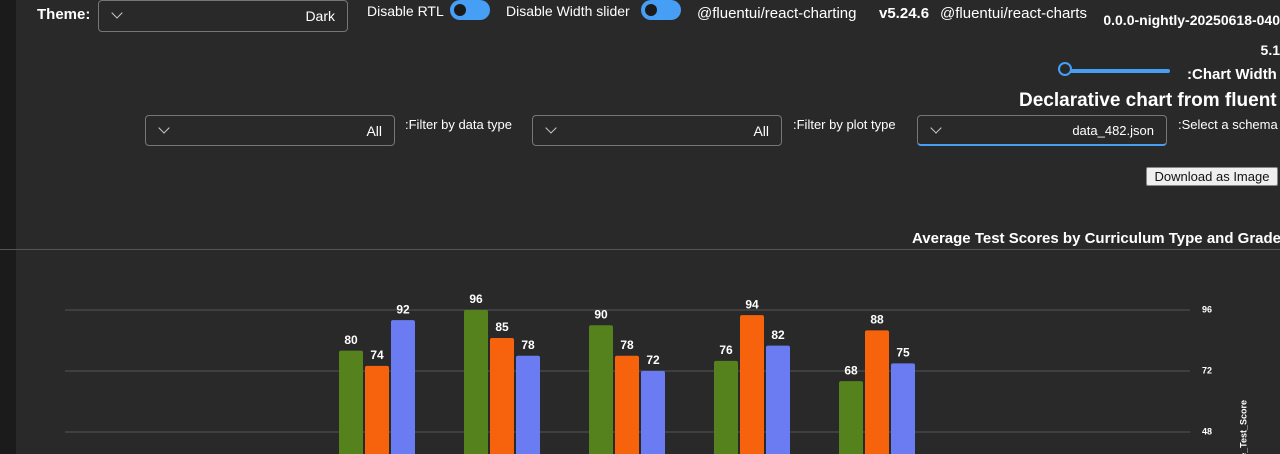 The height and width of the screenshot is (454, 1280). What do you see at coordinates (851, 370) in the screenshot?
I see `data-label: 68` at bounding box center [851, 370].